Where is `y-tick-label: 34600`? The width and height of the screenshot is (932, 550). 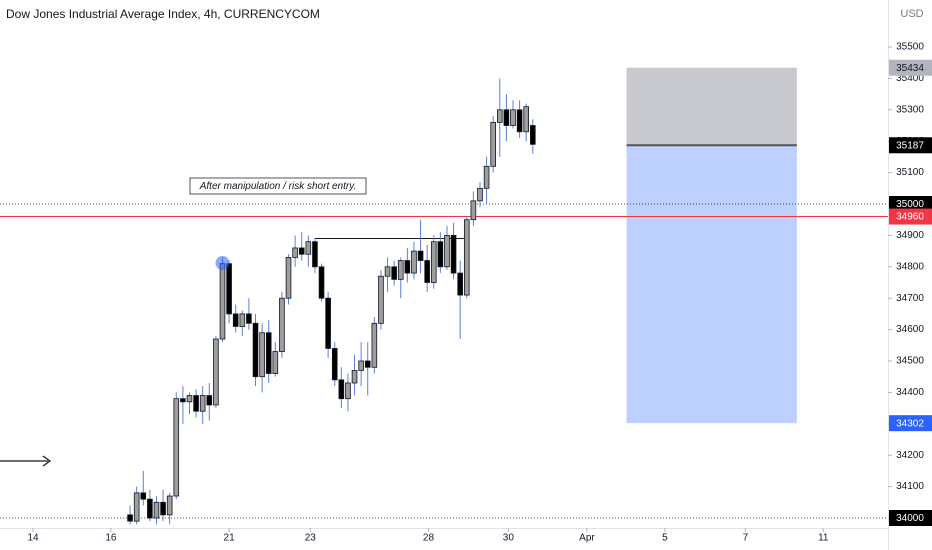 y-tick-label: 34600 is located at coordinates (910, 329).